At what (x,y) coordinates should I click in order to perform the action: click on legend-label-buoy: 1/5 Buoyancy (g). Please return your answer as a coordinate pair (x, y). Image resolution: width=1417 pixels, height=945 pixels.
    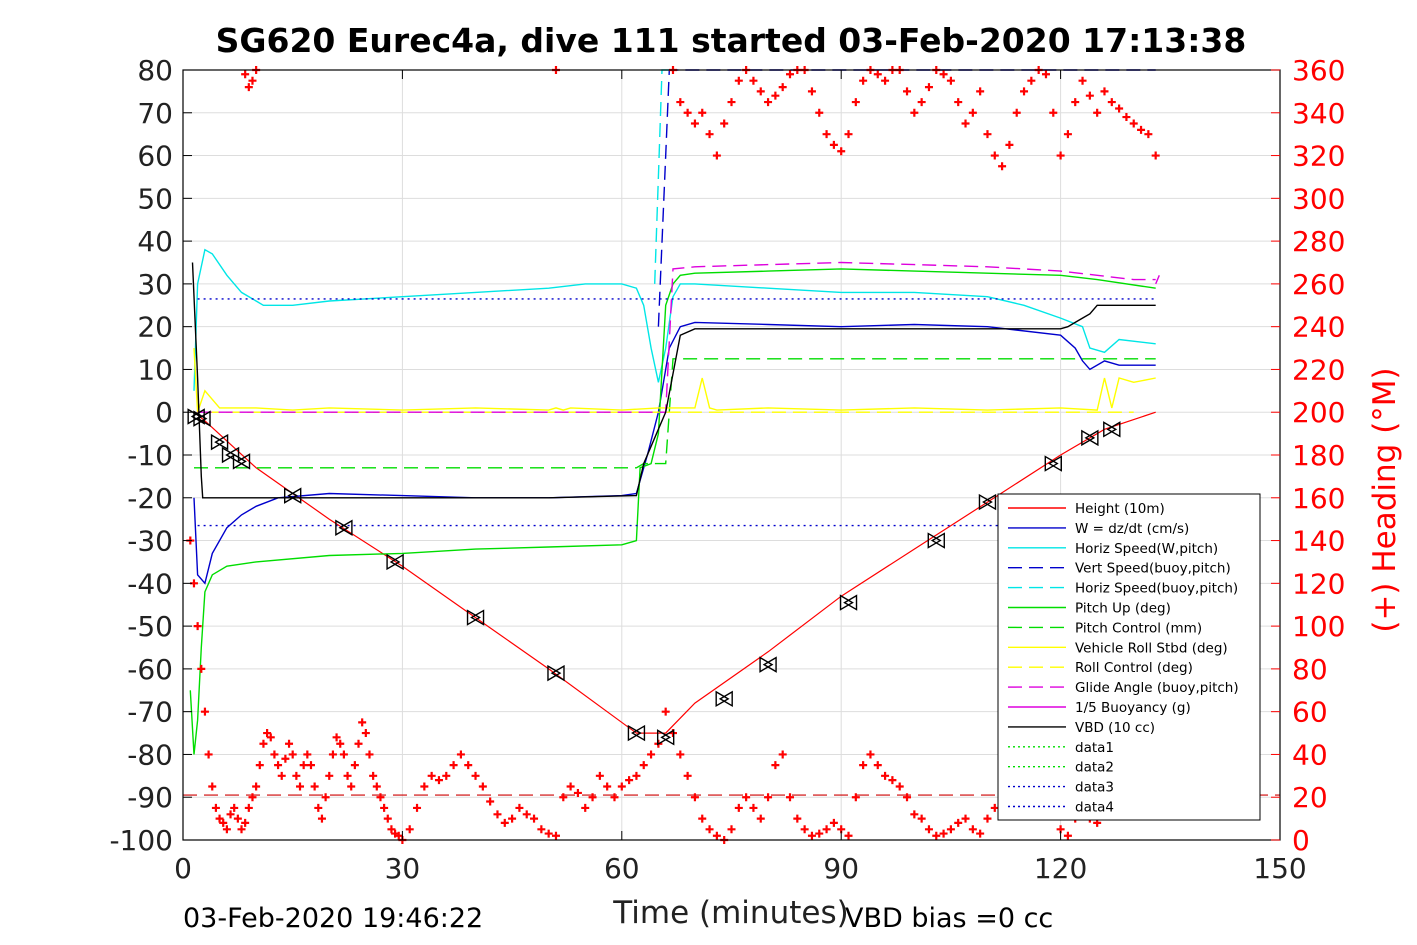
    Looking at the image, I should click on (1133, 708).